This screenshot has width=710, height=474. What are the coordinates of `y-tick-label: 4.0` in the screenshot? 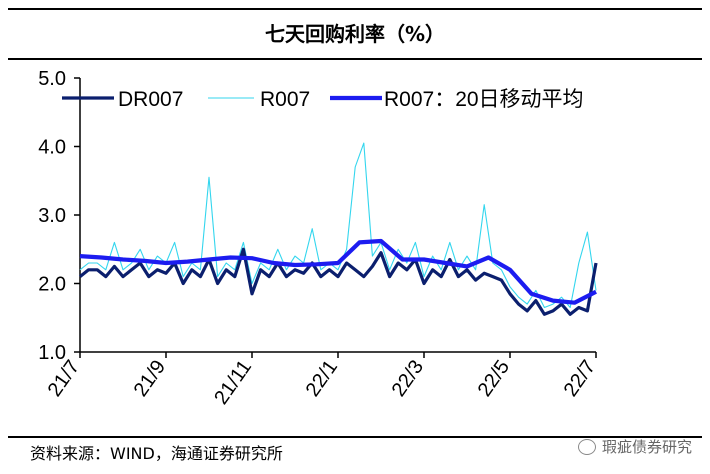 It's located at (52, 148).